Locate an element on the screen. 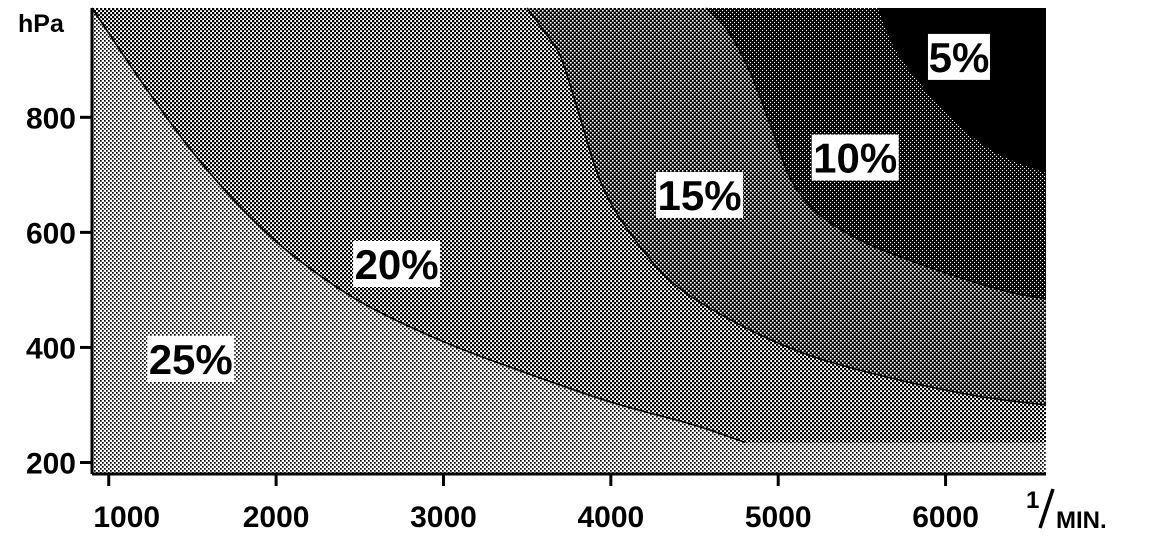 The height and width of the screenshot is (536, 1152). region-label-10-percent: 10% is located at coordinates (855, 158).